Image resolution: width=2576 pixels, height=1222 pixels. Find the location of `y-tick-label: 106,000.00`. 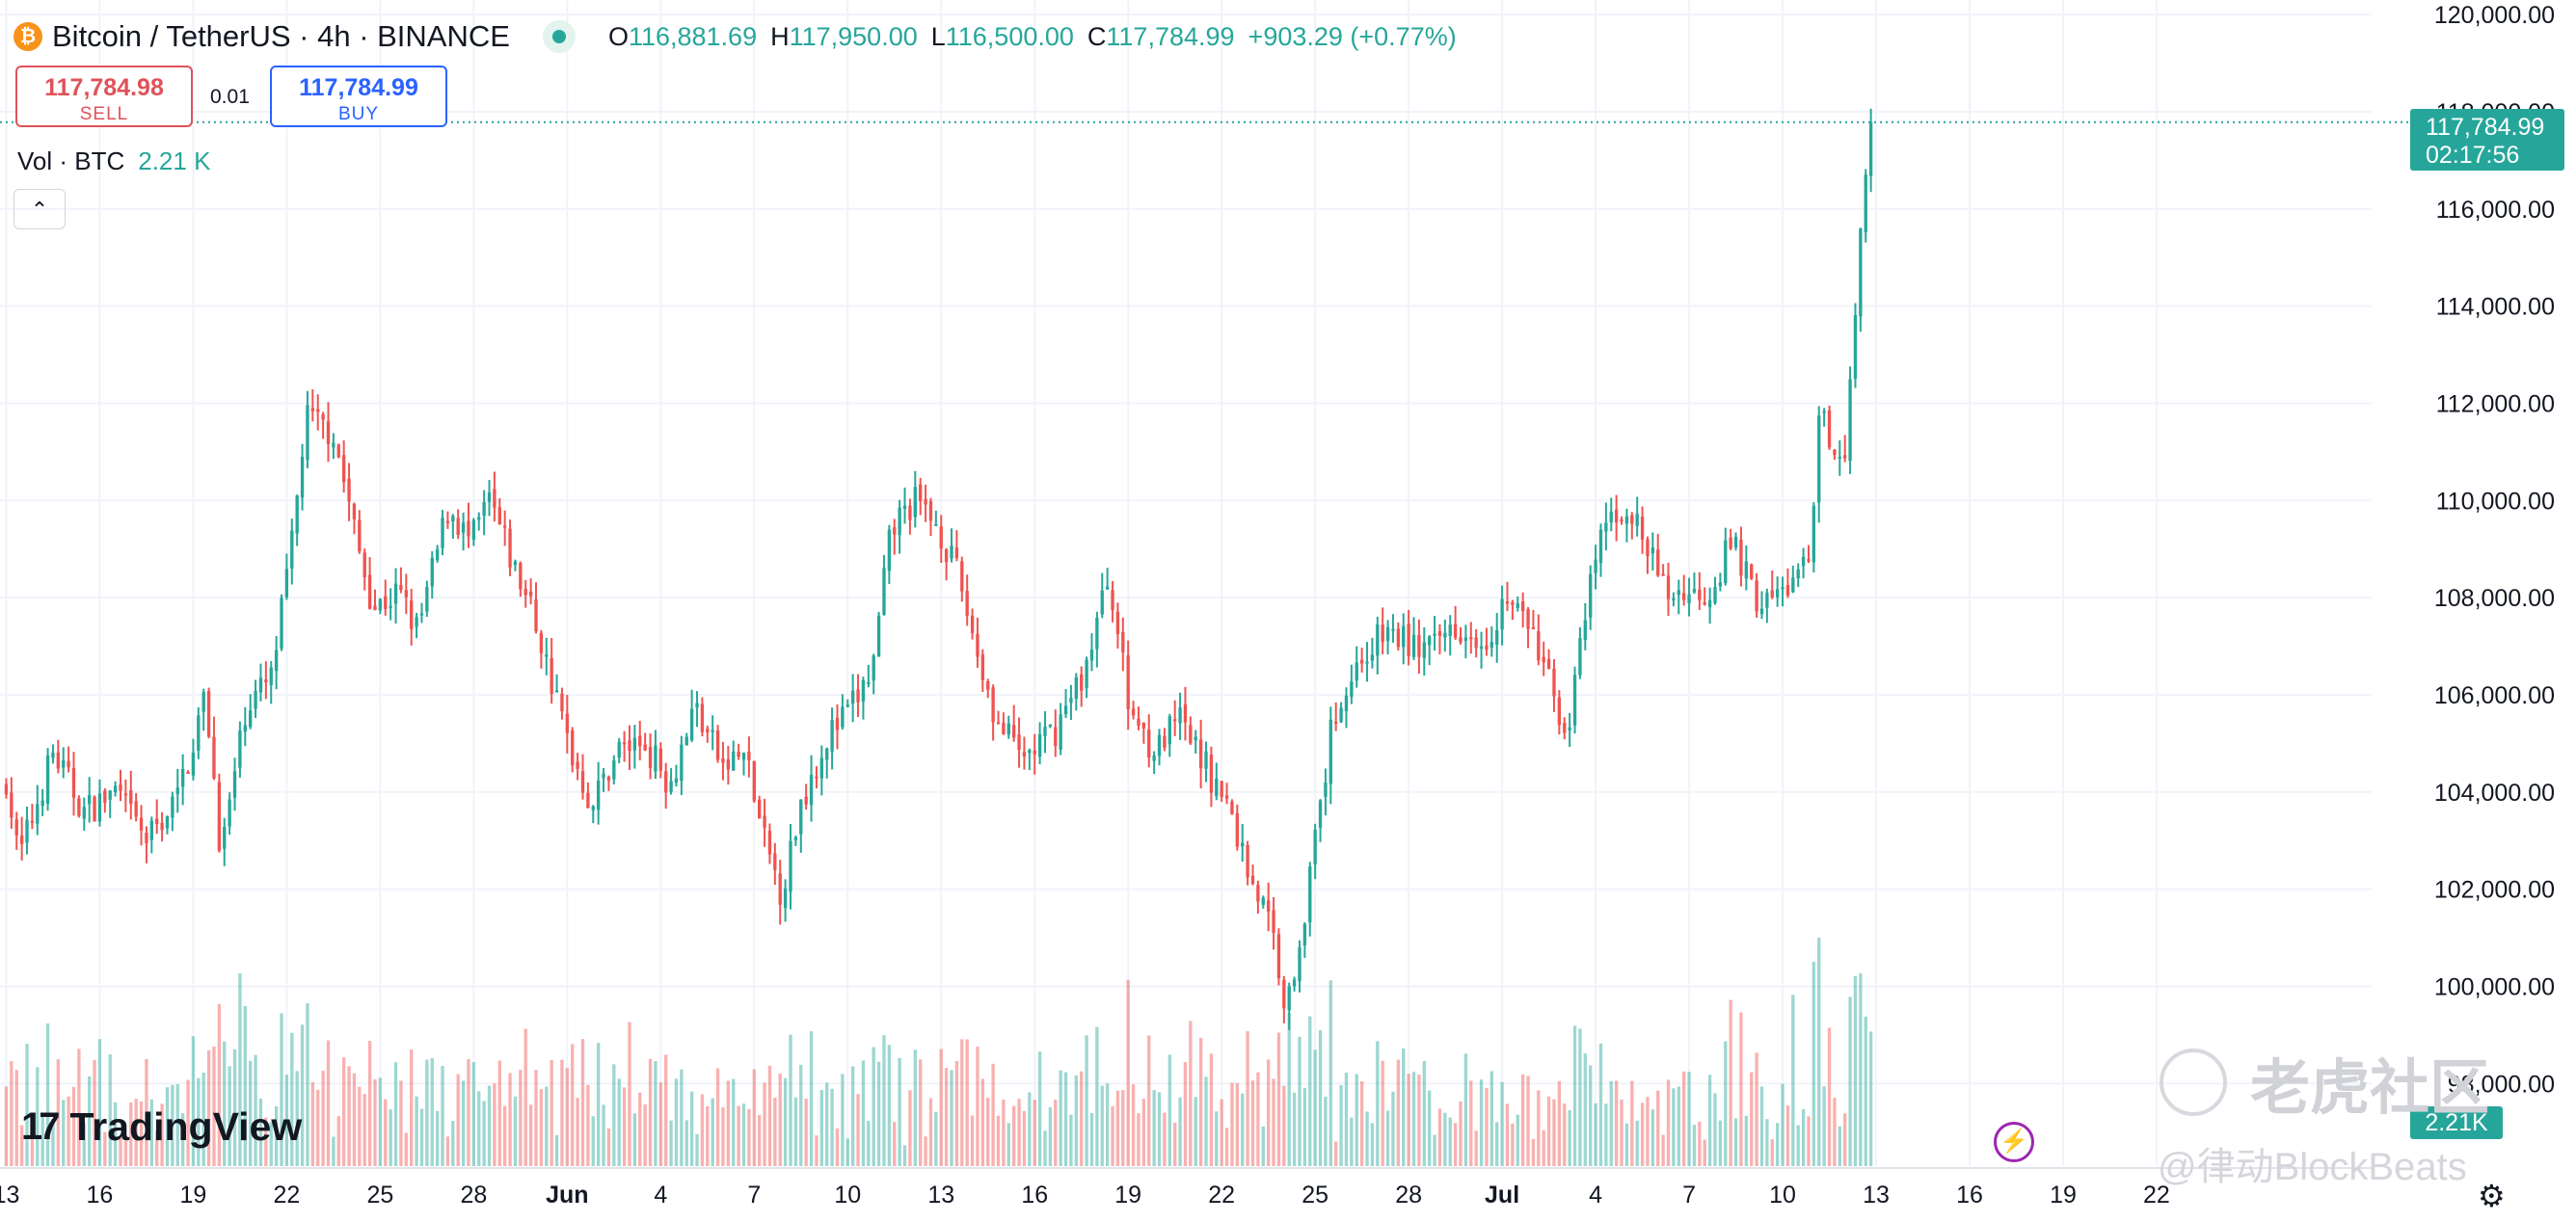

y-tick-label: 106,000.00 is located at coordinates (2495, 695).